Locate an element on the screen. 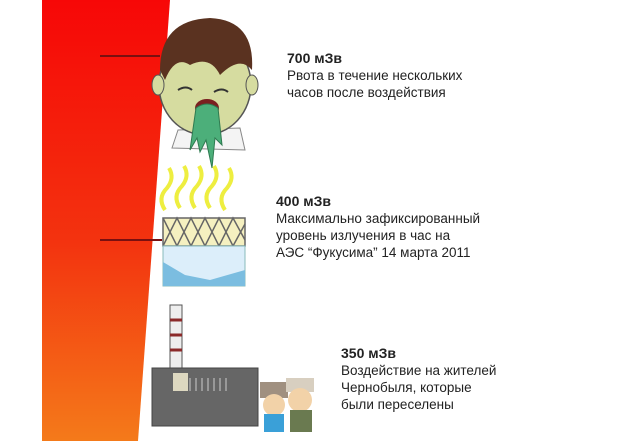 The height and width of the screenshot is (441, 625). fukushima-reactor-icon is located at coordinates (202, 225).